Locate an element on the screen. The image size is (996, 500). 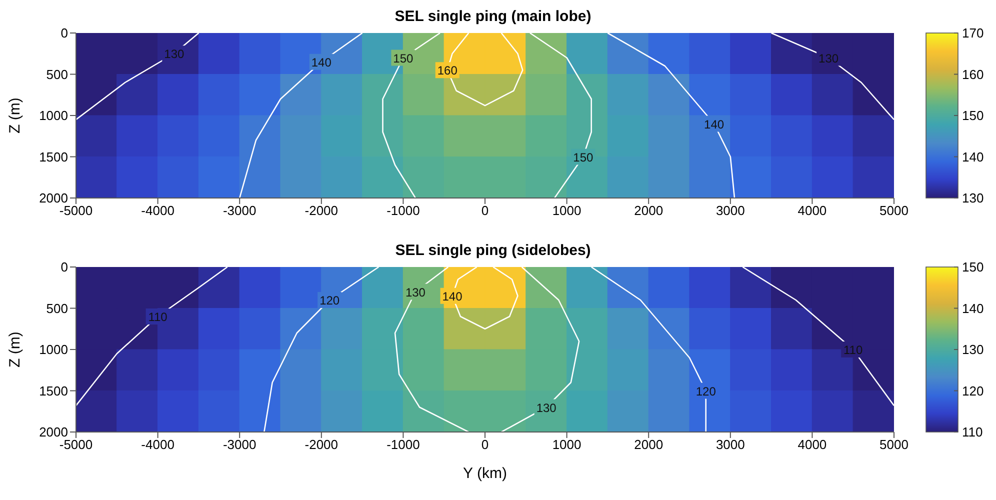
chart-title: SEL single ping (sidelobes) is located at coordinates (493, 250).